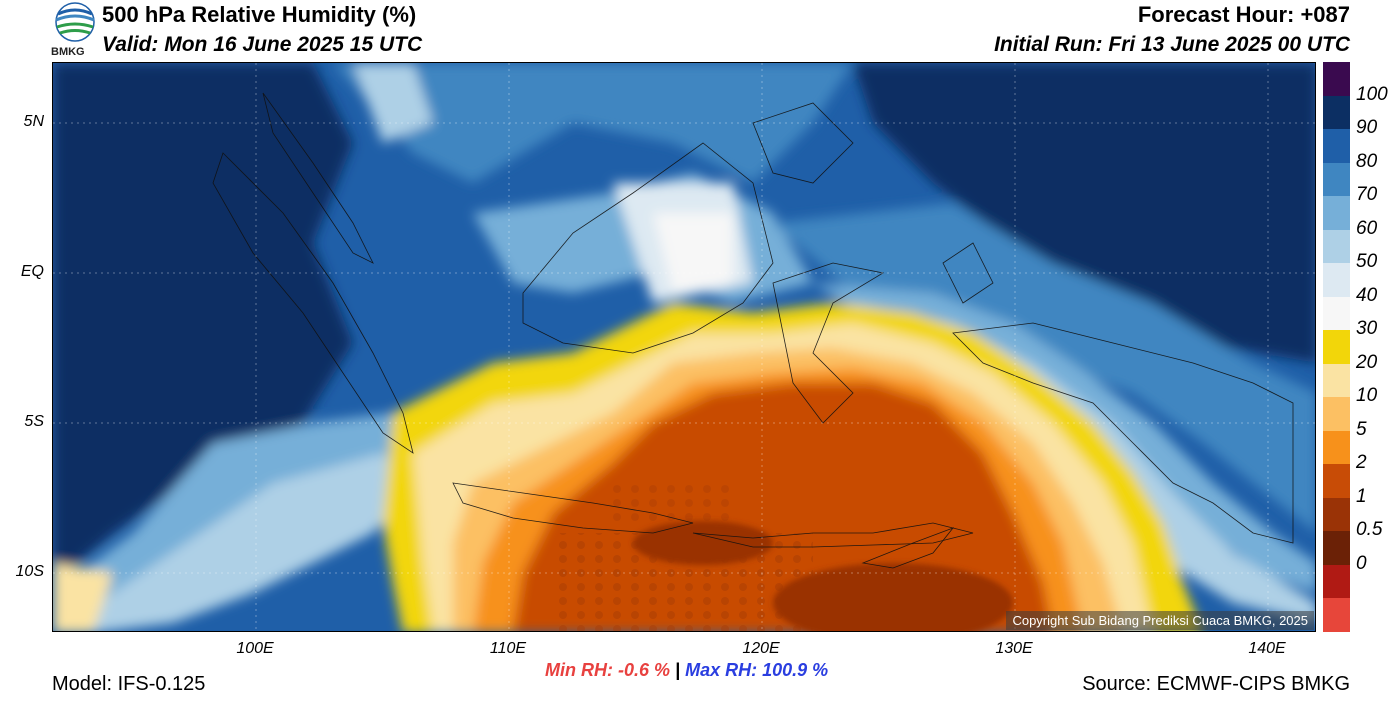 The width and height of the screenshot is (1400, 709). I want to click on region-very-humid-northeast, so click(1084, 213).